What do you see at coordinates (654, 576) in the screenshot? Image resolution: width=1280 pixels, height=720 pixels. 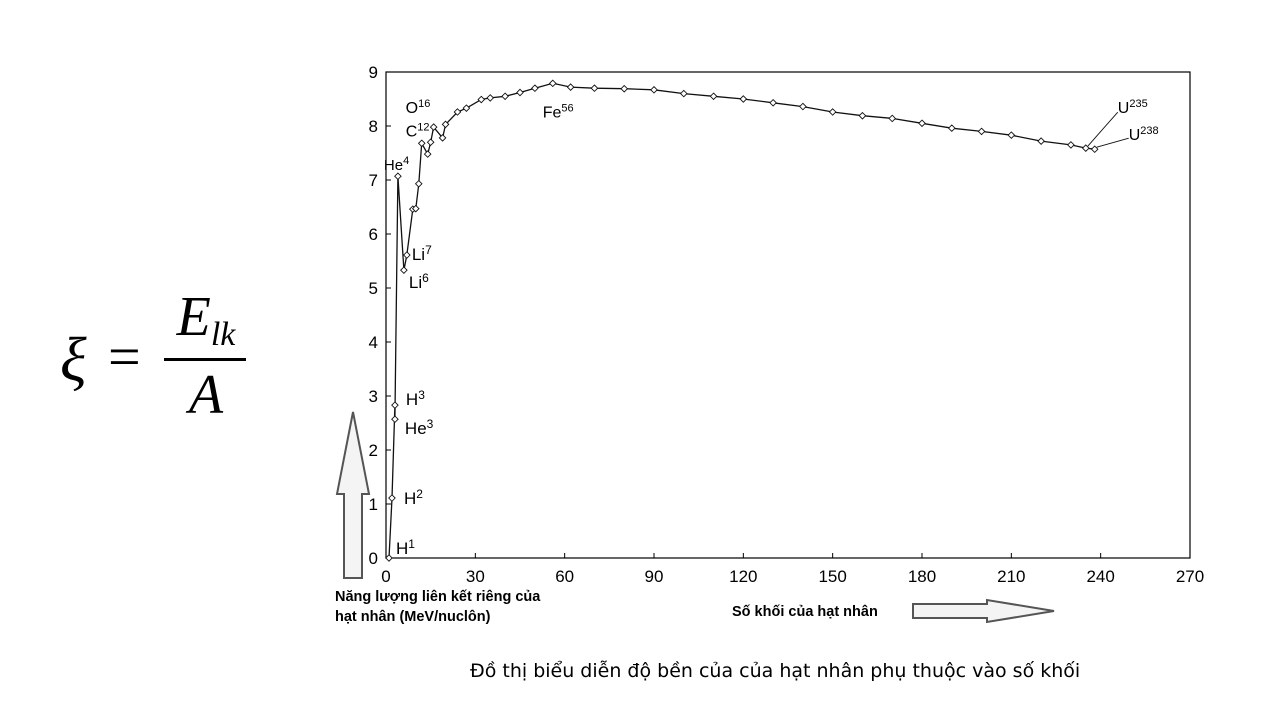 I see `x-tick-label: 90` at bounding box center [654, 576].